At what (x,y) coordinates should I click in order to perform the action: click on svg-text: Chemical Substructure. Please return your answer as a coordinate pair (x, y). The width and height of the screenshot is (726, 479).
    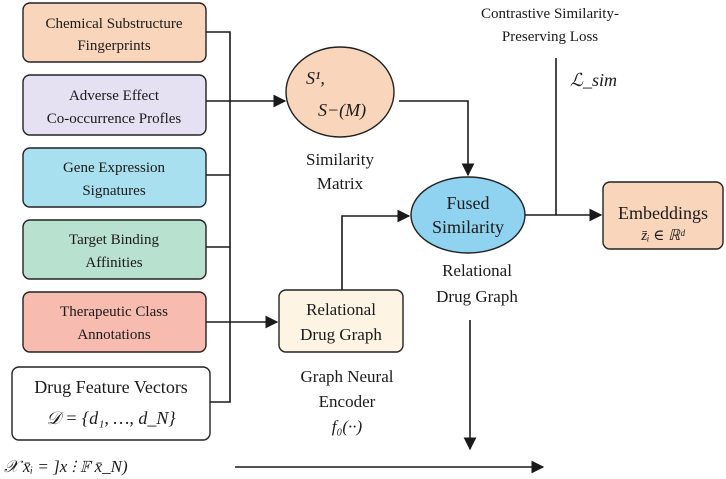
    Looking at the image, I should click on (113, 24).